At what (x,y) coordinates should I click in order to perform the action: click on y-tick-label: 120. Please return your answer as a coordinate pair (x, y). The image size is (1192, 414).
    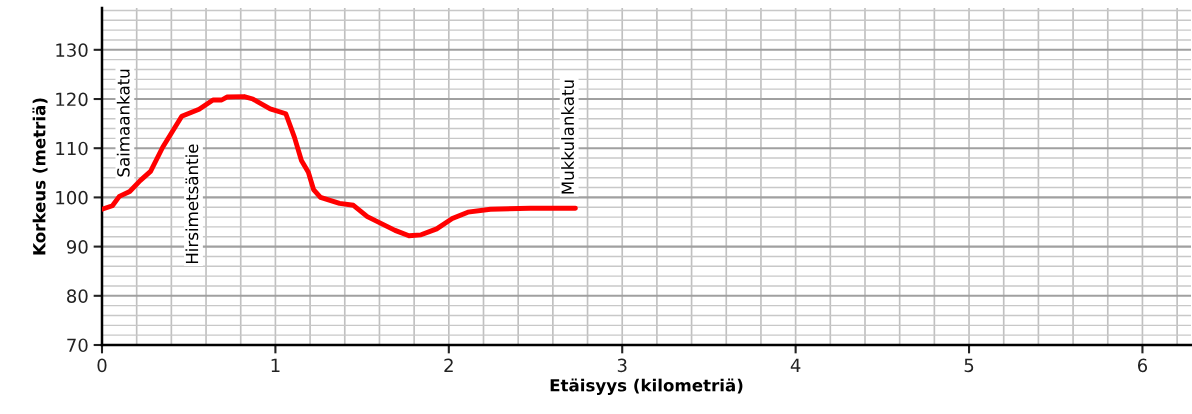
    Looking at the image, I should click on (72, 99).